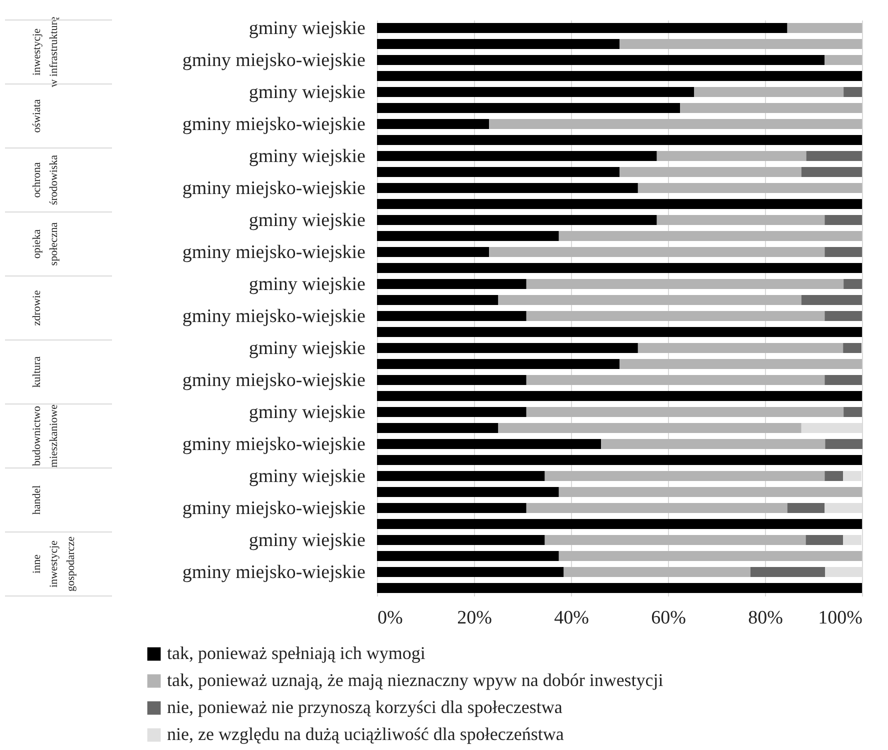  I want to click on x-tick-label: 80%, so click(766, 618).